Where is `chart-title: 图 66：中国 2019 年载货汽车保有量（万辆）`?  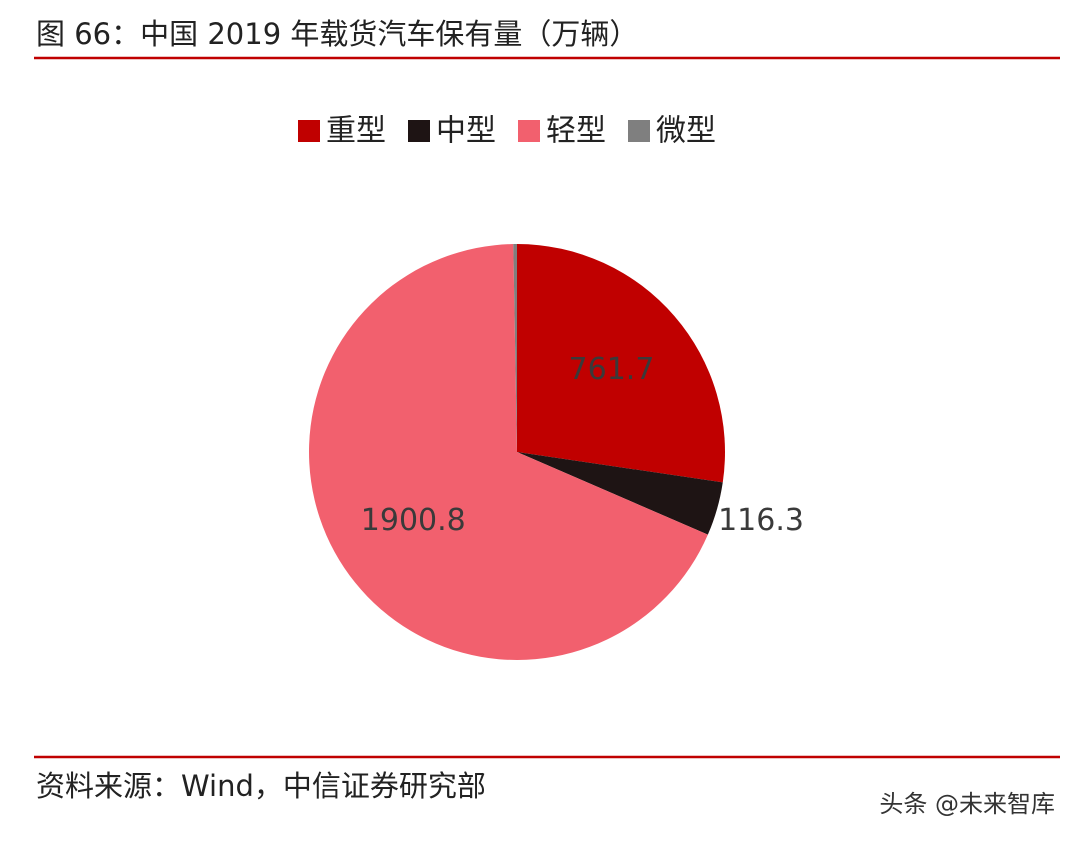 chart-title: 图 66：中国 2019 年载货汽车保有量（万辆） is located at coordinates (337, 34).